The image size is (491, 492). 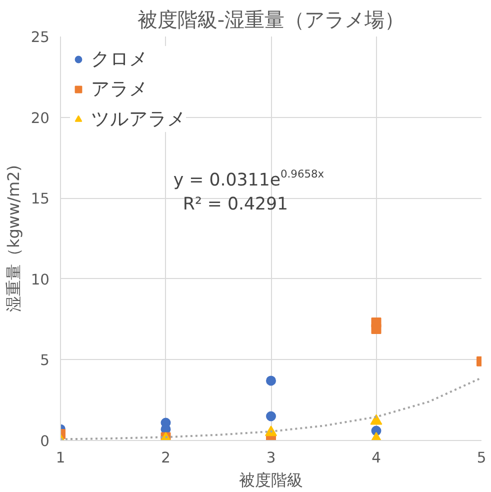 I want to click on legend-label: アラメ, so click(x=119, y=90).